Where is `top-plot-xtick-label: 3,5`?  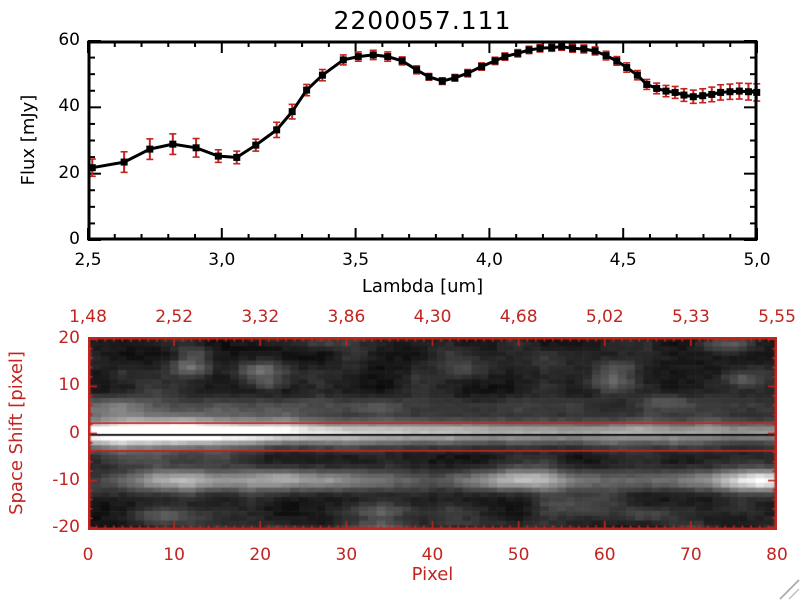 top-plot-xtick-label: 3,5 is located at coordinates (356, 260).